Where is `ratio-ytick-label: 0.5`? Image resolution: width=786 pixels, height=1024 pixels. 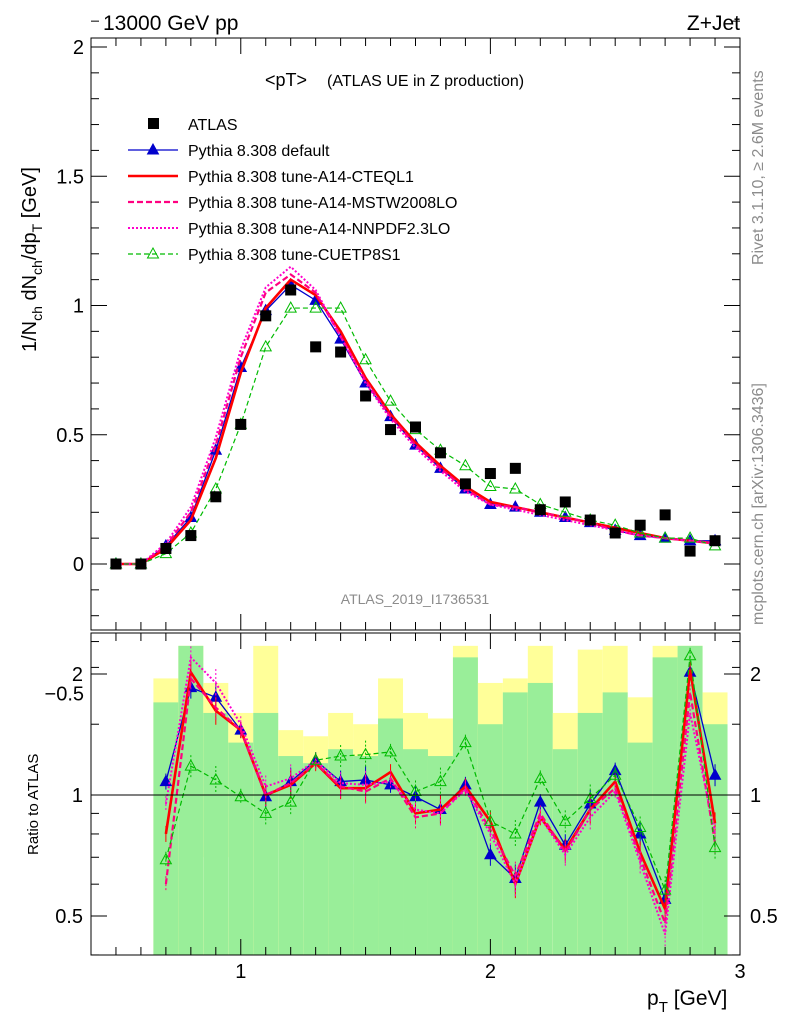
ratio-ytick-label: 0.5 is located at coordinates (69, 917).